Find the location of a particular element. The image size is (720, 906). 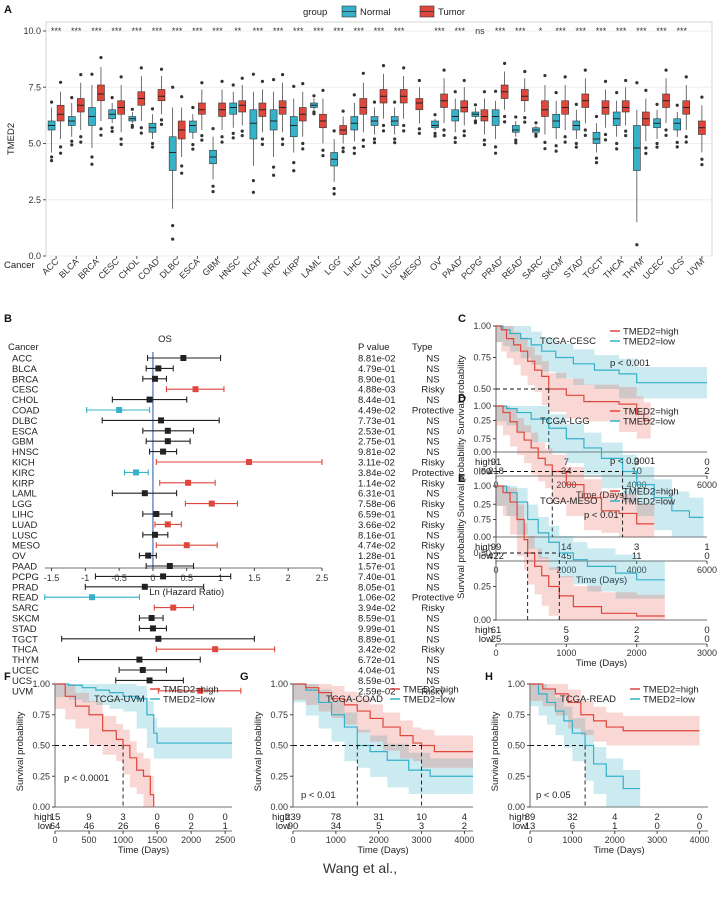

row-type-stad: NS is located at coordinates (432, 629).